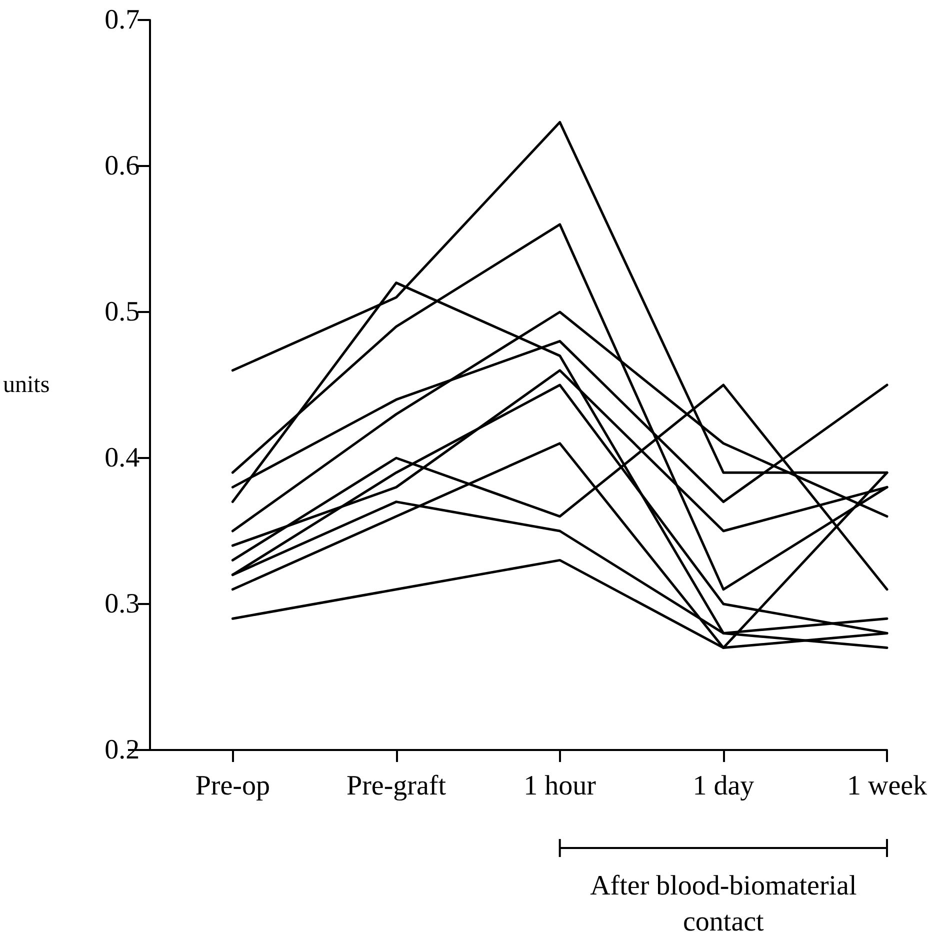  What do you see at coordinates (122, 20) in the screenshot?
I see `y-tick-label: 0.7` at bounding box center [122, 20].